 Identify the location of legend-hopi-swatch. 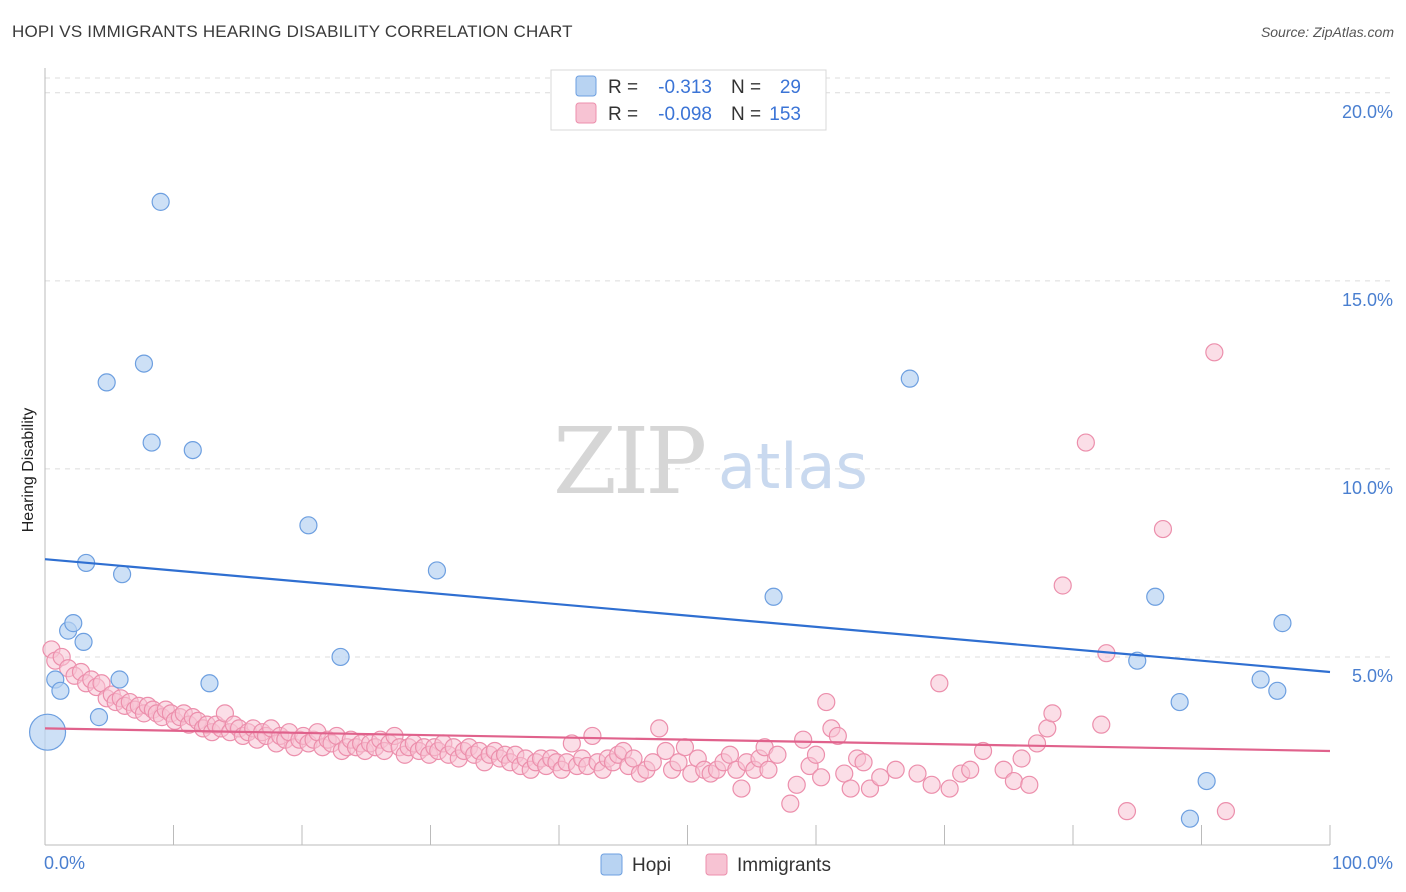
(611, 864).